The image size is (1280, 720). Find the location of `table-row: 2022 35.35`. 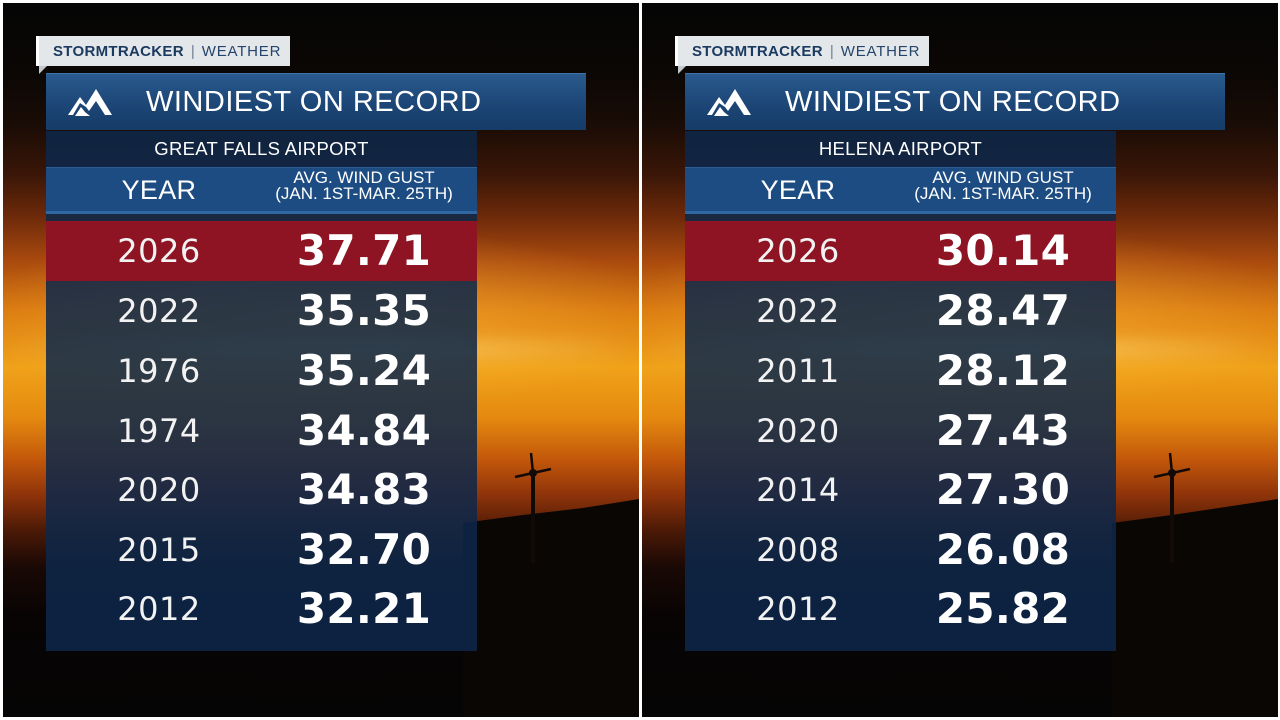

table-row: 2022 35.35 is located at coordinates (261, 311).